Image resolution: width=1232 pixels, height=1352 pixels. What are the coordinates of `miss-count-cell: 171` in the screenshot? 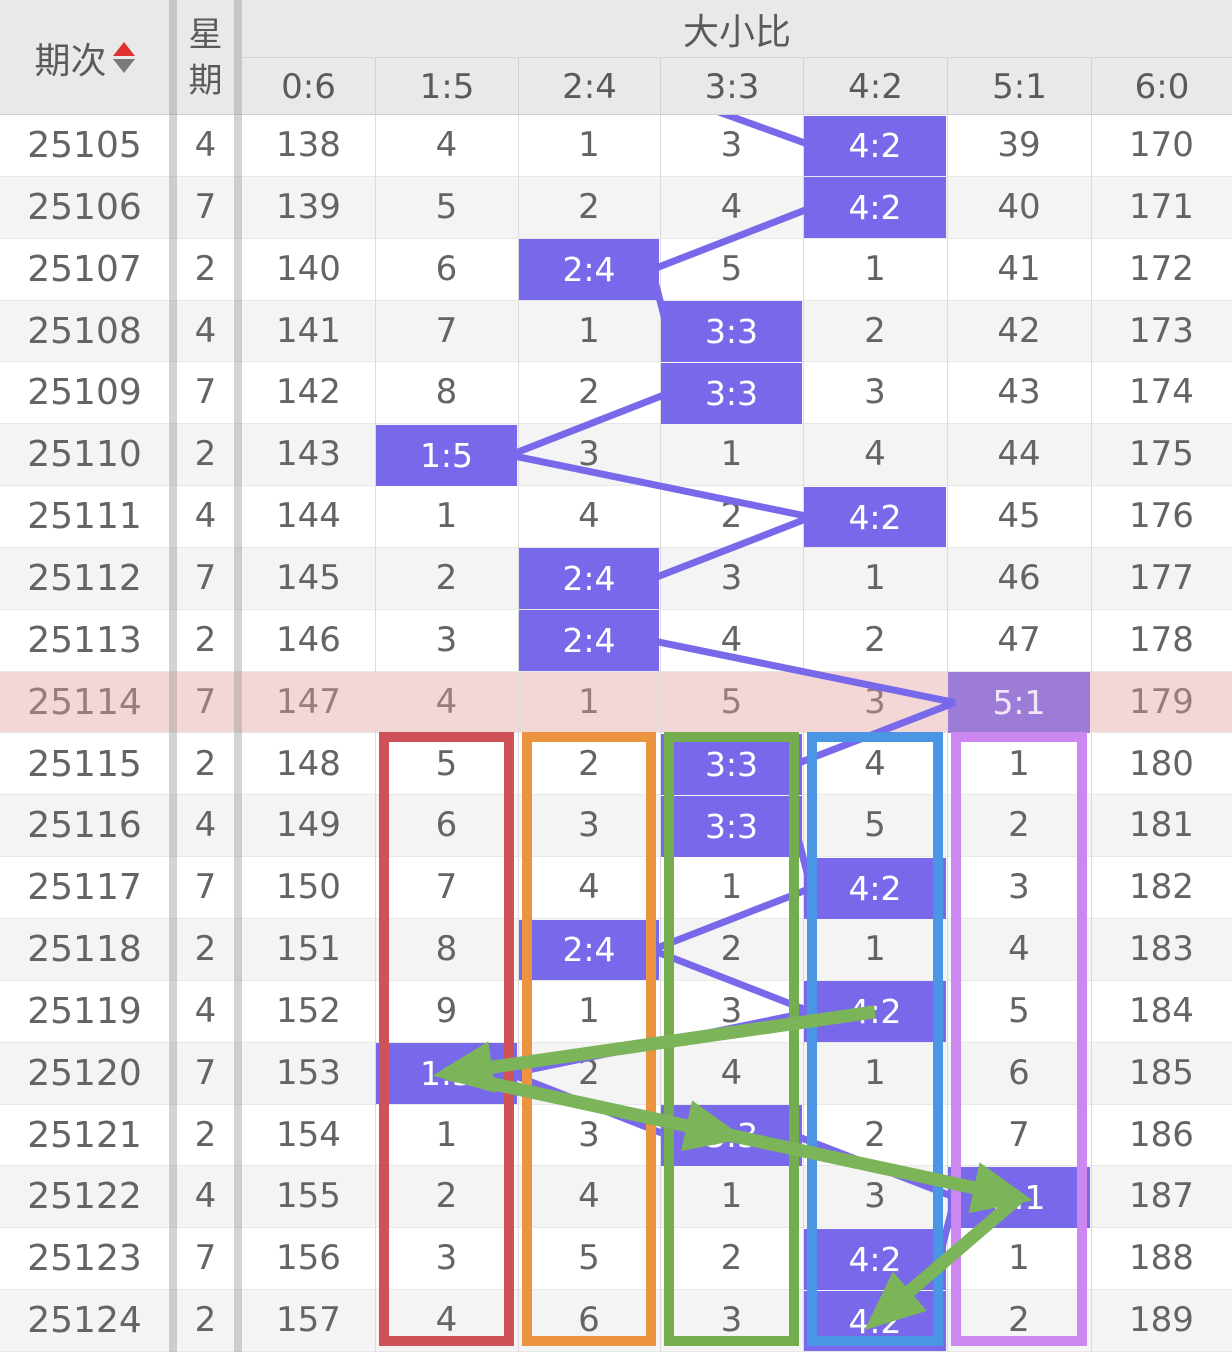 It's located at (1161, 206).